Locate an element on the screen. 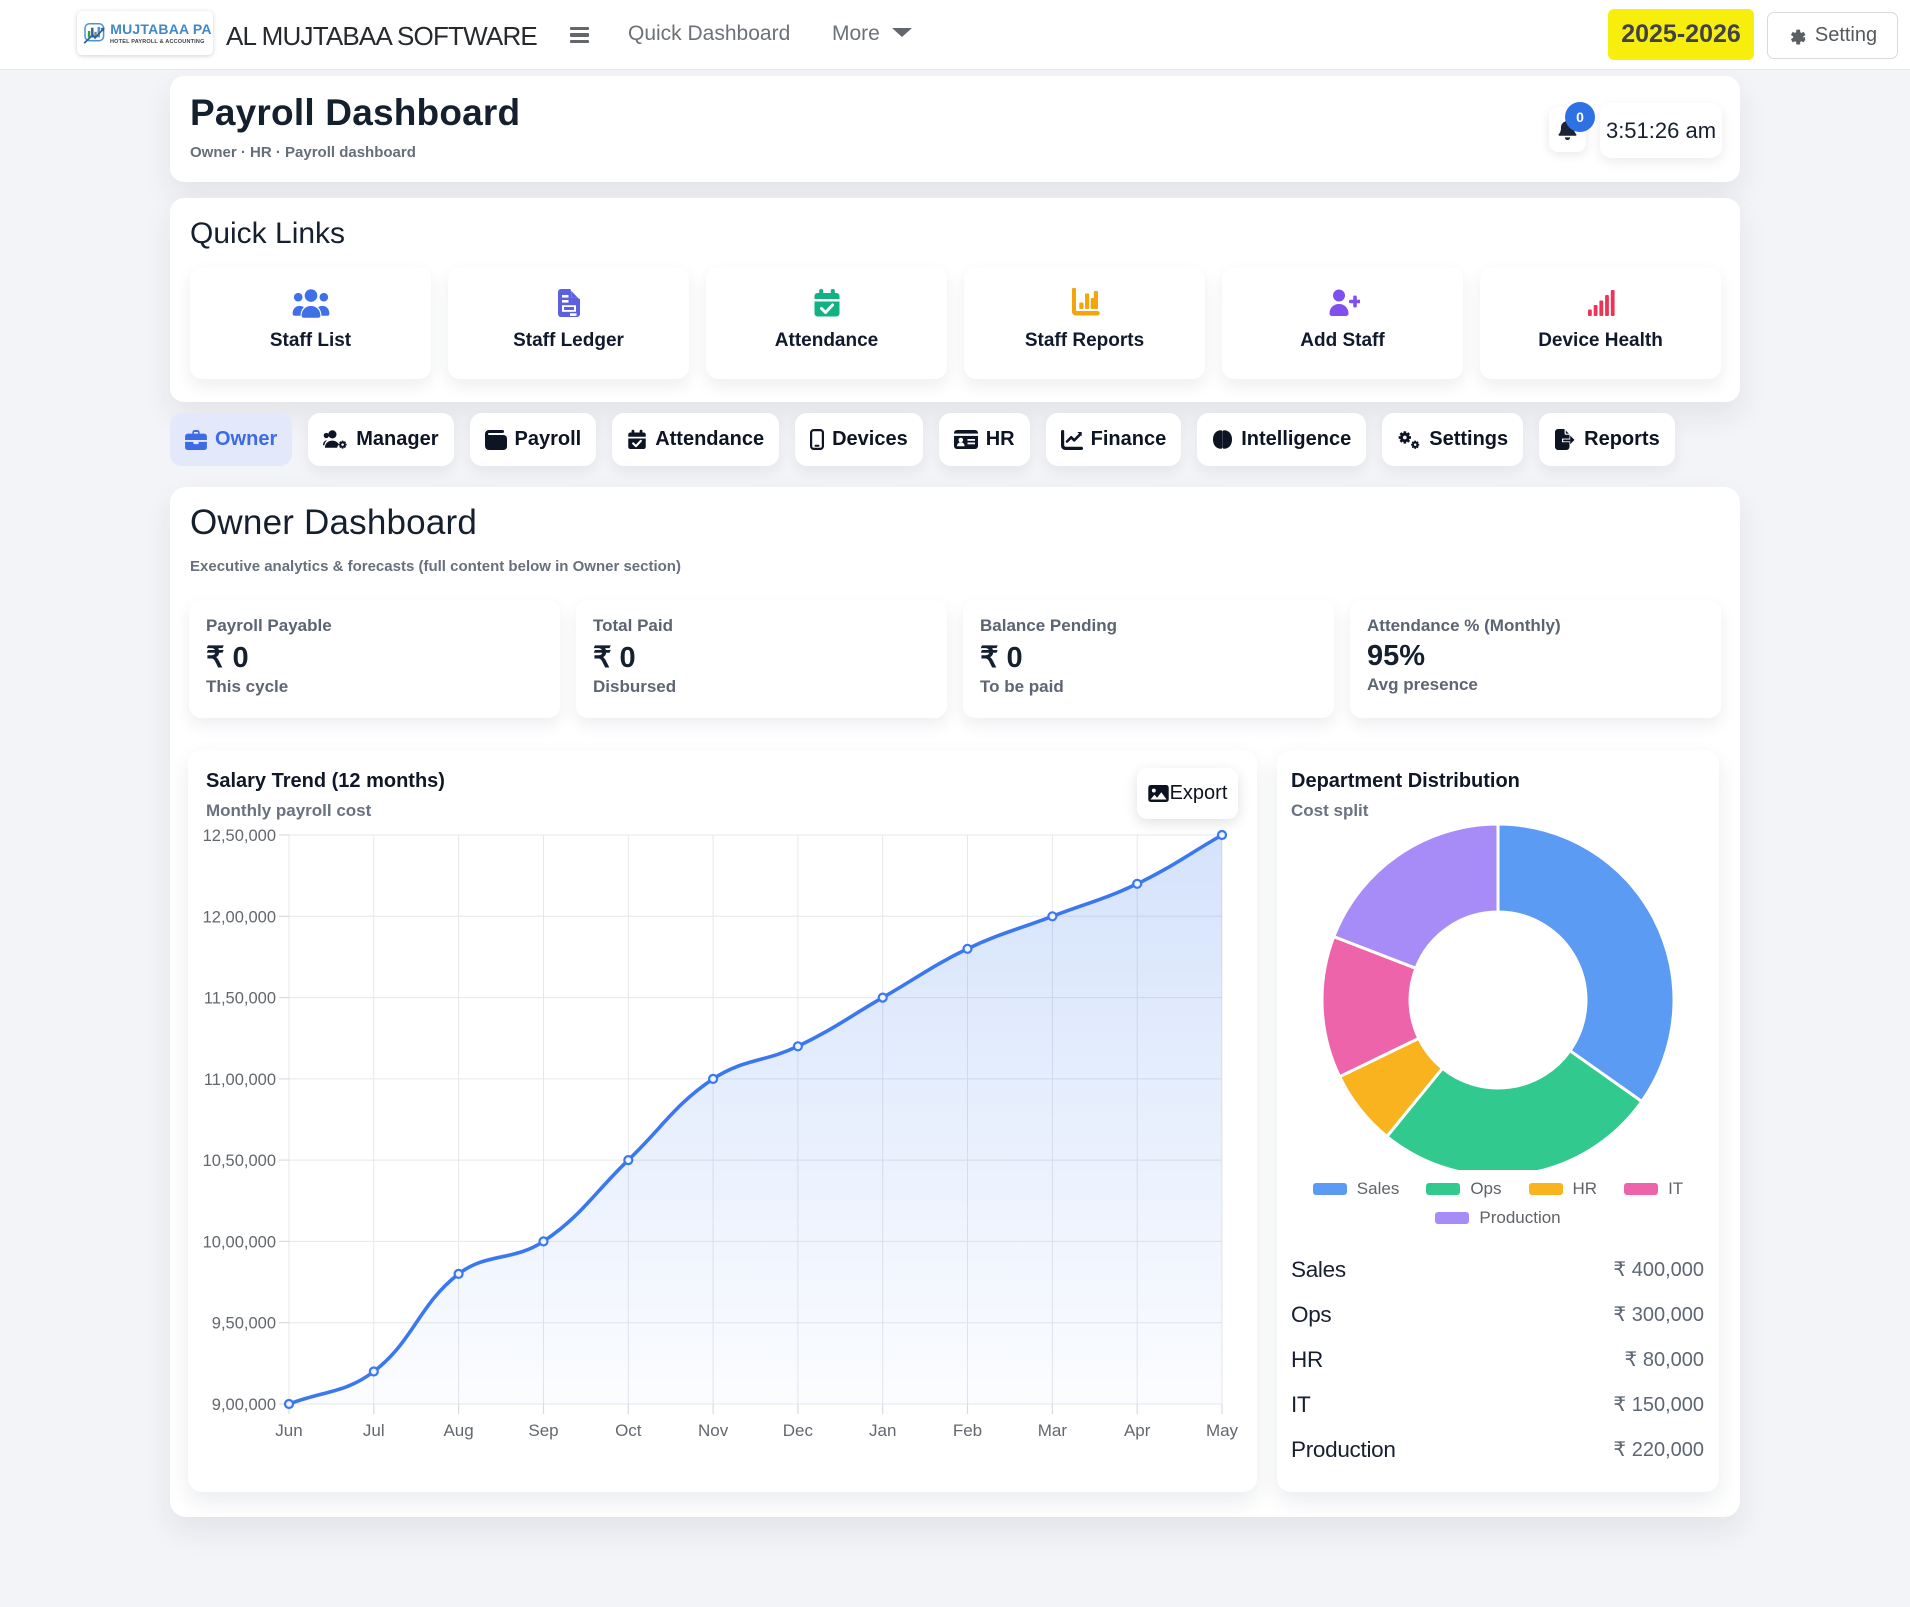 Image resolution: width=1910 pixels, height=1607 pixels. svg-text: Nov is located at coordinates (713, 1430).